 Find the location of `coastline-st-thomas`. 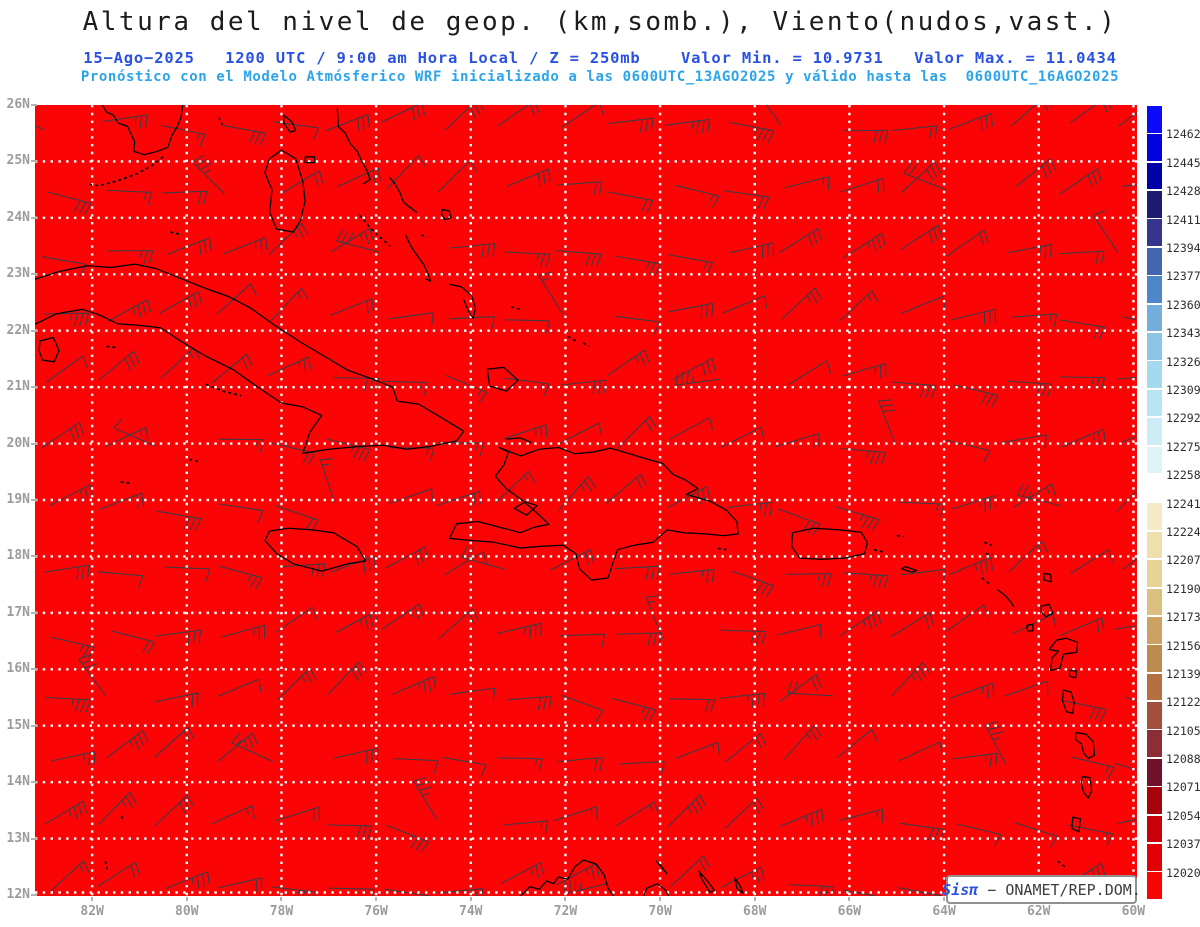

coastline-st-thomas is located at coordinates (900, 536).